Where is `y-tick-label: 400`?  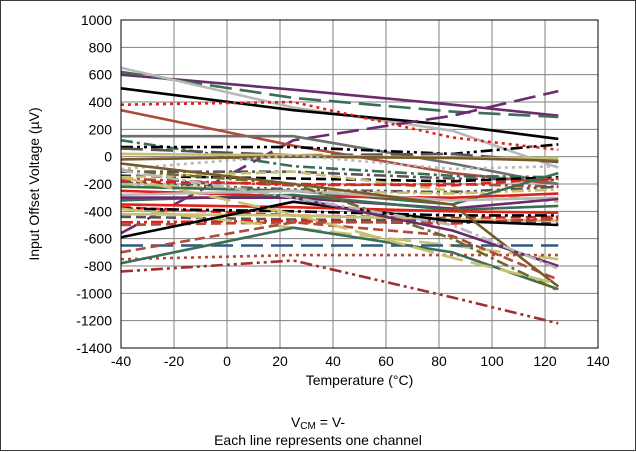
y-tick-label: 400 is located at coordinates (101, 102).